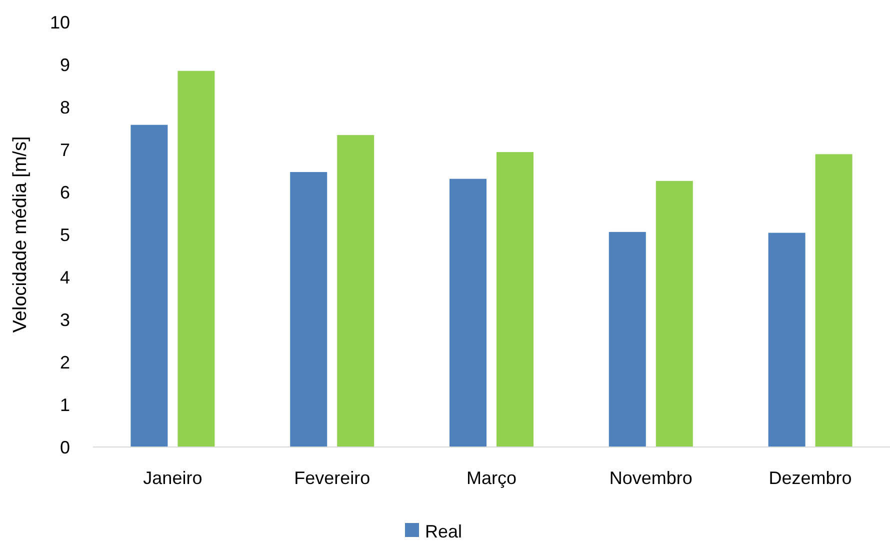 This screenshot has width=890, height=542. Describe the element at coordinates (332, 478) in the screenshot. I see `x-tick-label: Fevereiro` at that location.